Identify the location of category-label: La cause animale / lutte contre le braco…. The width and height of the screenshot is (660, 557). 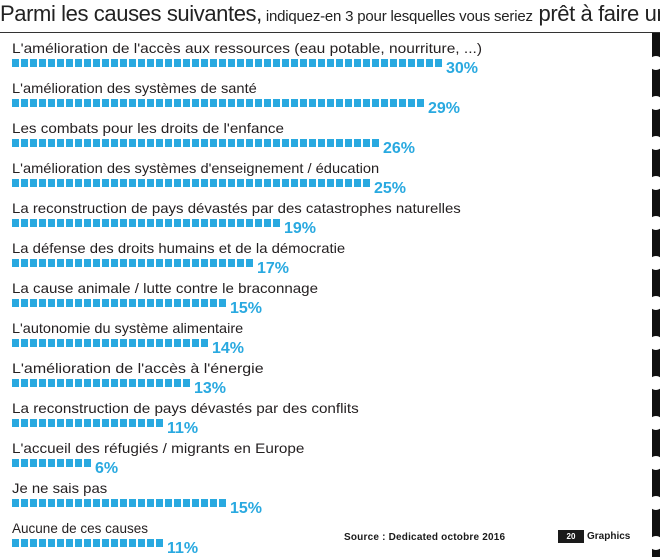
(165, 288).